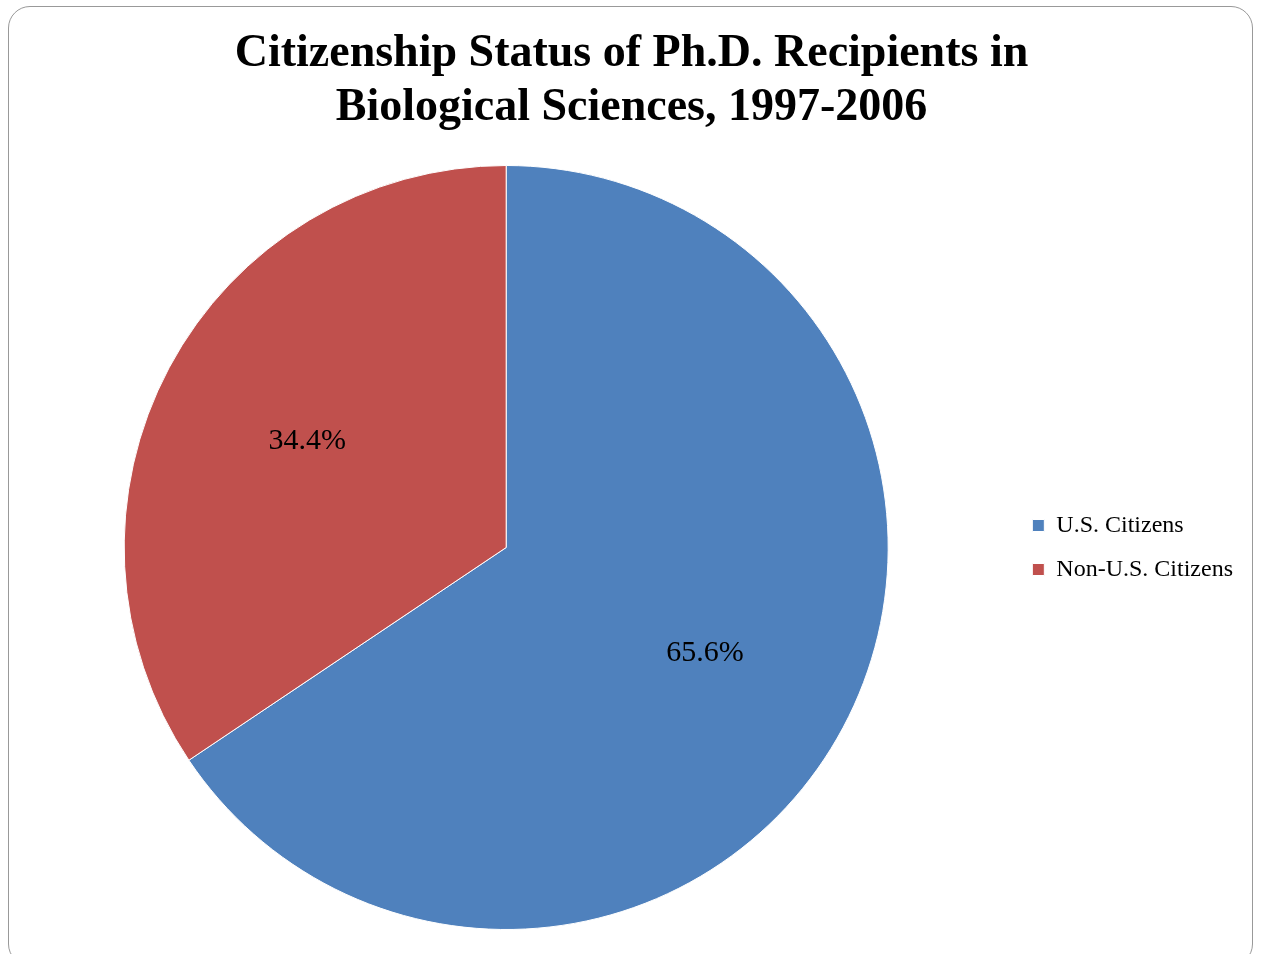  What do you see at coordinates (1120, 523) in the screenshot?
I see `legend-label: U.S. Citizens` at bounding box center [1120, 523].